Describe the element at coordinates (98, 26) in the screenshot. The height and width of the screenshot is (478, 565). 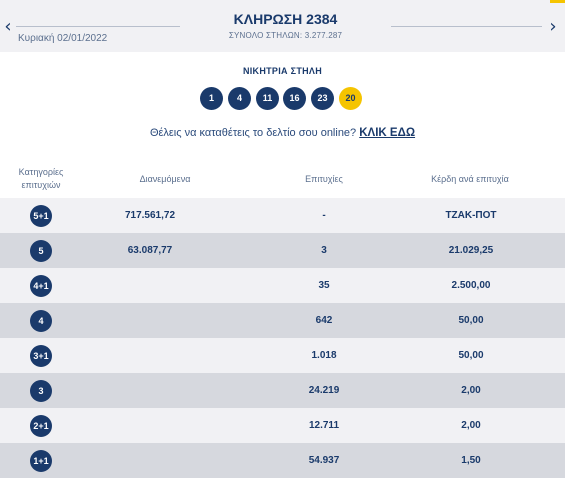
I see `divider-left` at that location.